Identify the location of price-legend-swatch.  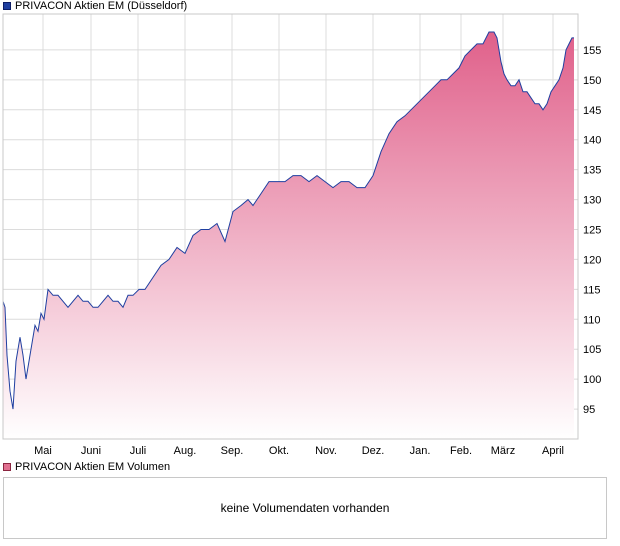
(7, 6).